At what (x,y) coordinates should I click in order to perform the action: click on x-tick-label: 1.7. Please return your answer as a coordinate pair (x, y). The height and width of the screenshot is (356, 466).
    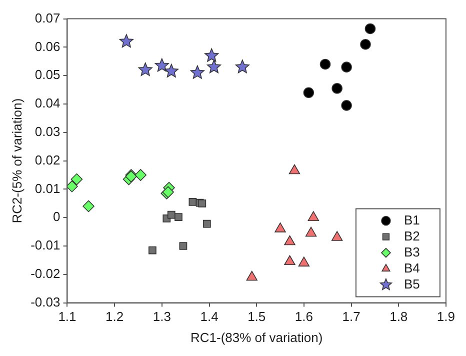
    Looking at the image, I should click on (351, 316).